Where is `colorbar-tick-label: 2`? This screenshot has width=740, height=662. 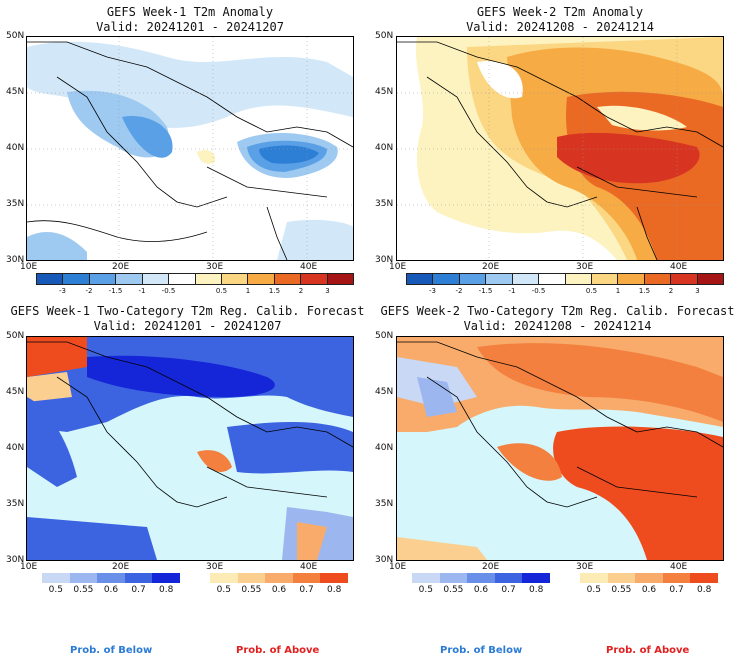 colorbar-tick-label: 2 is located at coordinates (301, 291).